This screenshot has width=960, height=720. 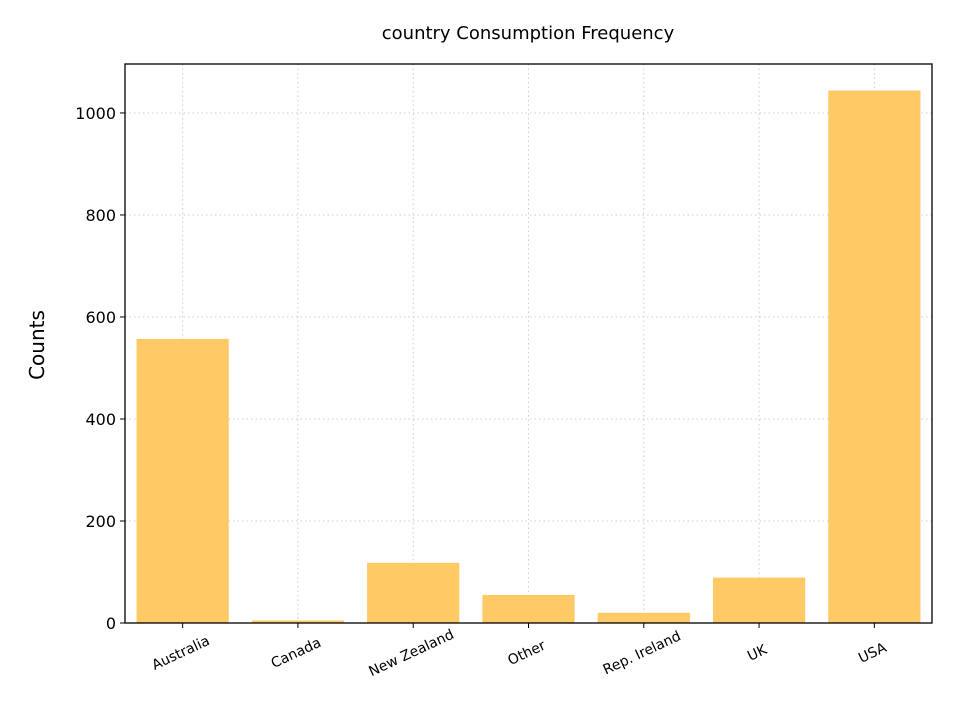 What do you see at coordinates (298, 621) in the screenshot?
I see `bar-canada` at bounding box center [298, 621].